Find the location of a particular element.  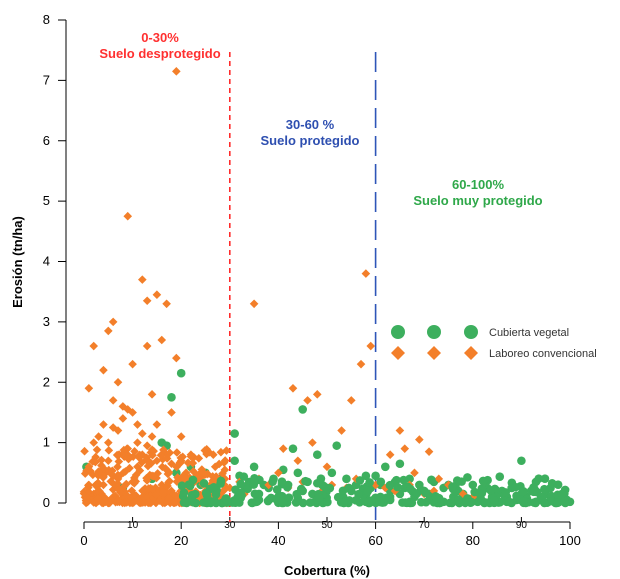

zone-annotation-label: Suelo muy protegido is located at coordinates (477, 200).